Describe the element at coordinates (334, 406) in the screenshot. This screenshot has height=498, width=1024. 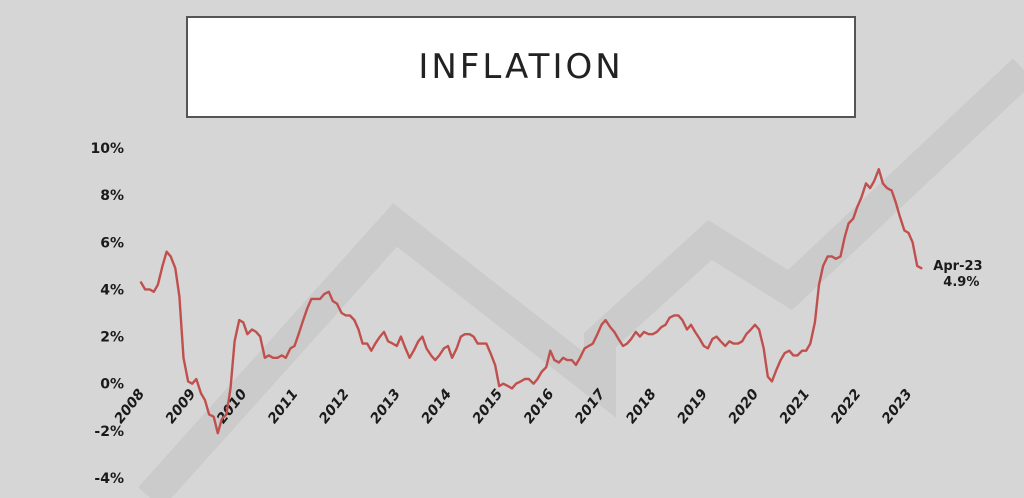
I see `x-tick-label: 2012` at that location.